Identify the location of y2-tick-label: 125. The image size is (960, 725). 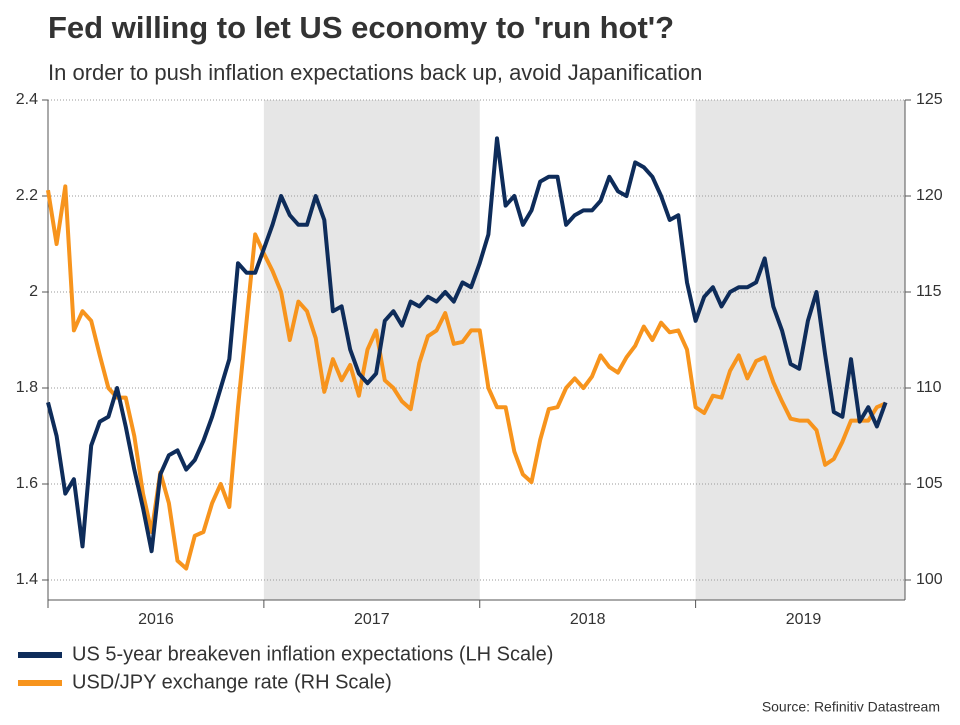
(929, 99).